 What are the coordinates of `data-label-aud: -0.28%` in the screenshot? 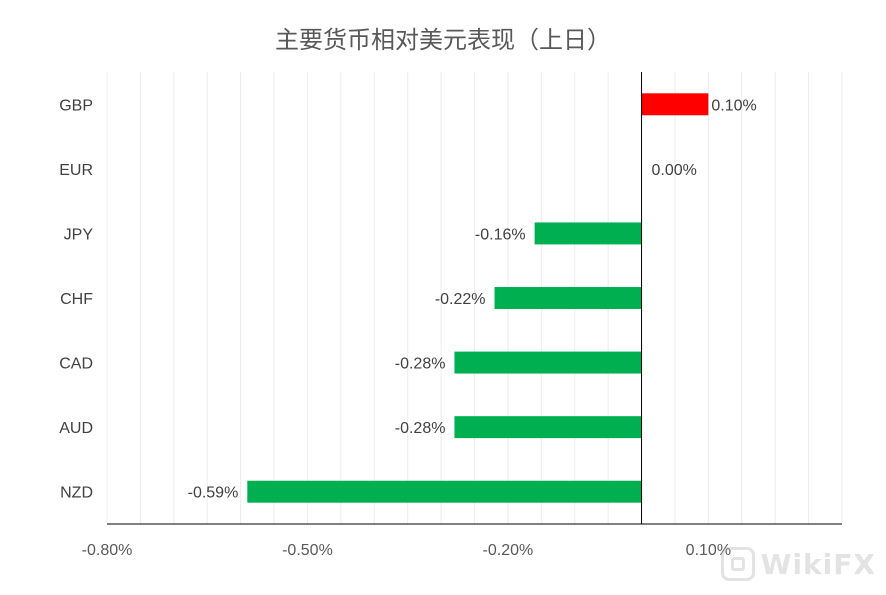 It's located at (420, 428).